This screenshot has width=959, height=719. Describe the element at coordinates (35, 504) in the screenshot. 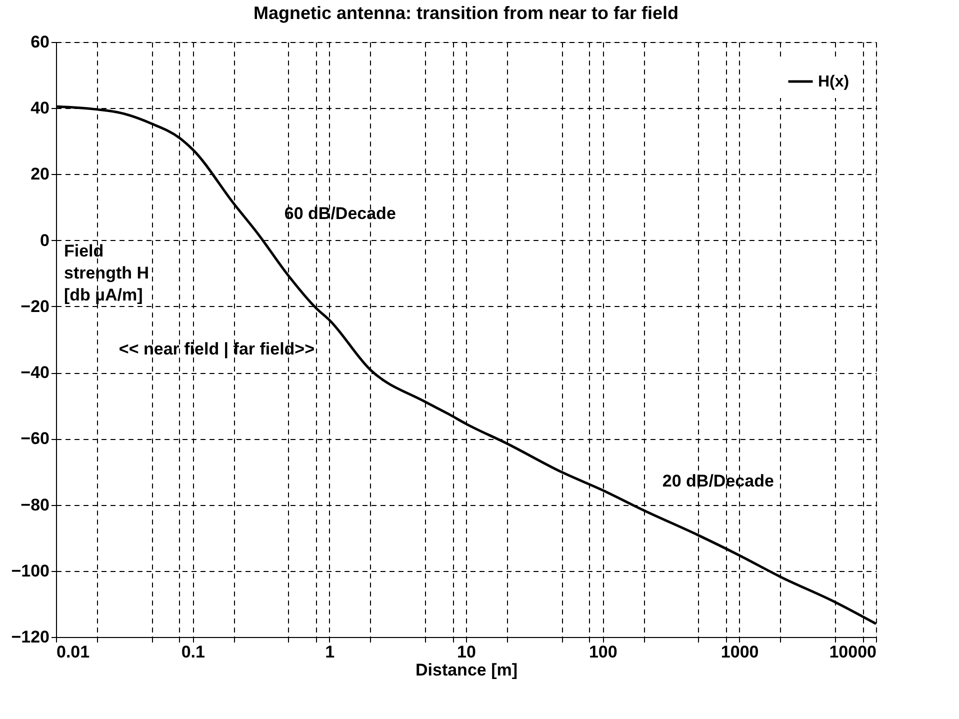

I see `y-tick-label: −80` at that location.